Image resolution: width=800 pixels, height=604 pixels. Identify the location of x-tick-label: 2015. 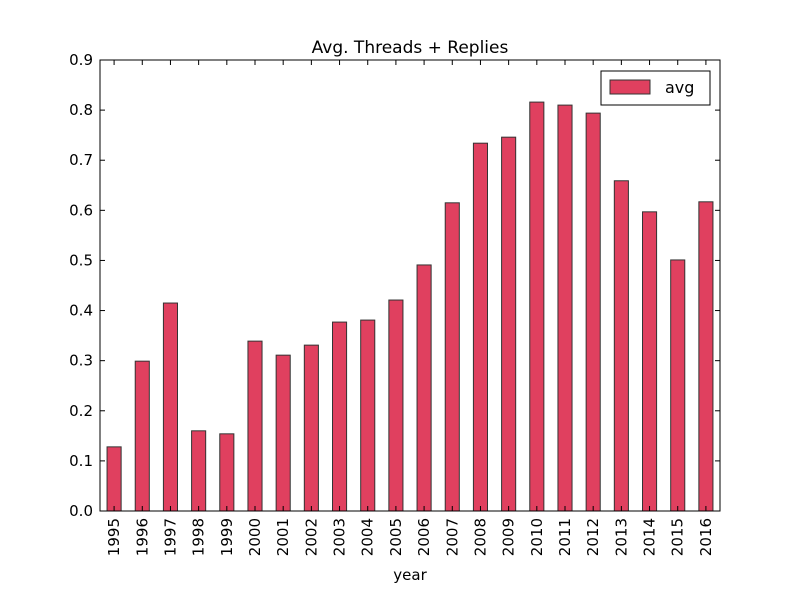
(678, 537).